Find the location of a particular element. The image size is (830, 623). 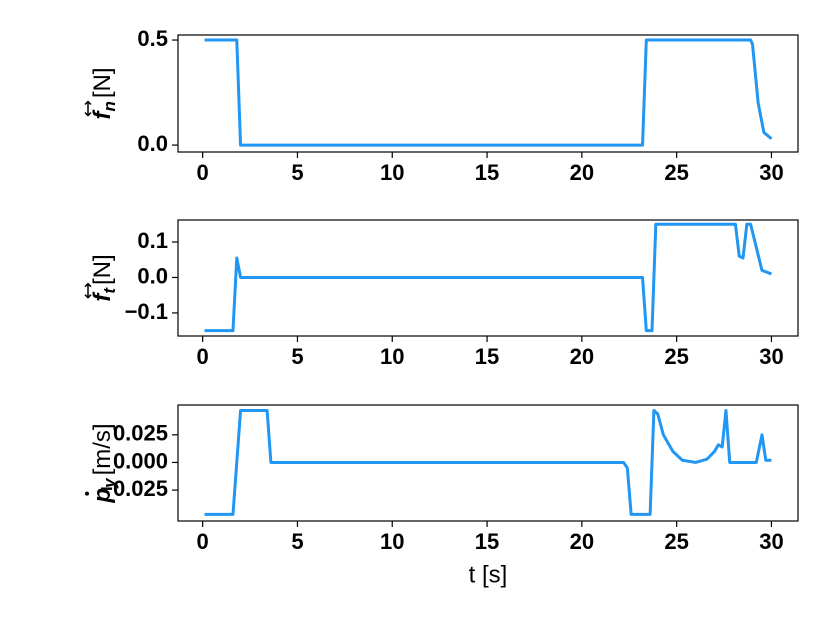

x-label: t [s] is located at coordinates (488, 574).